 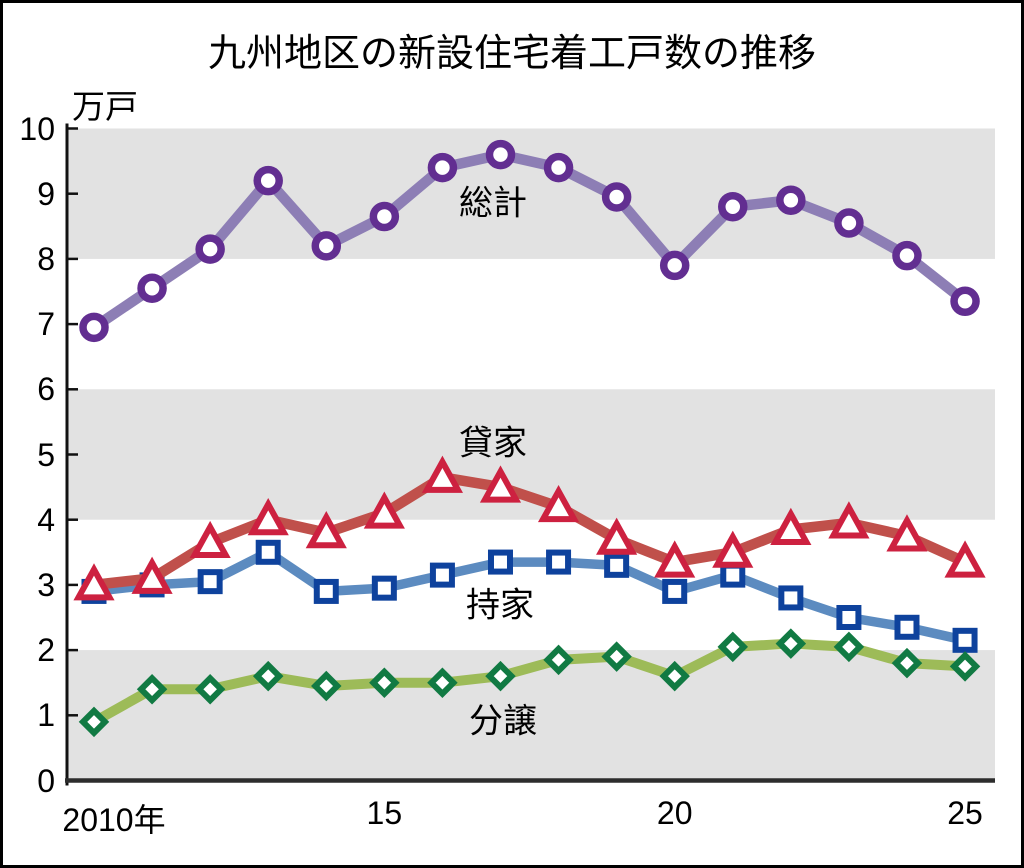 I want to click on y-tick-label: 5, so click(x=46, y=454).